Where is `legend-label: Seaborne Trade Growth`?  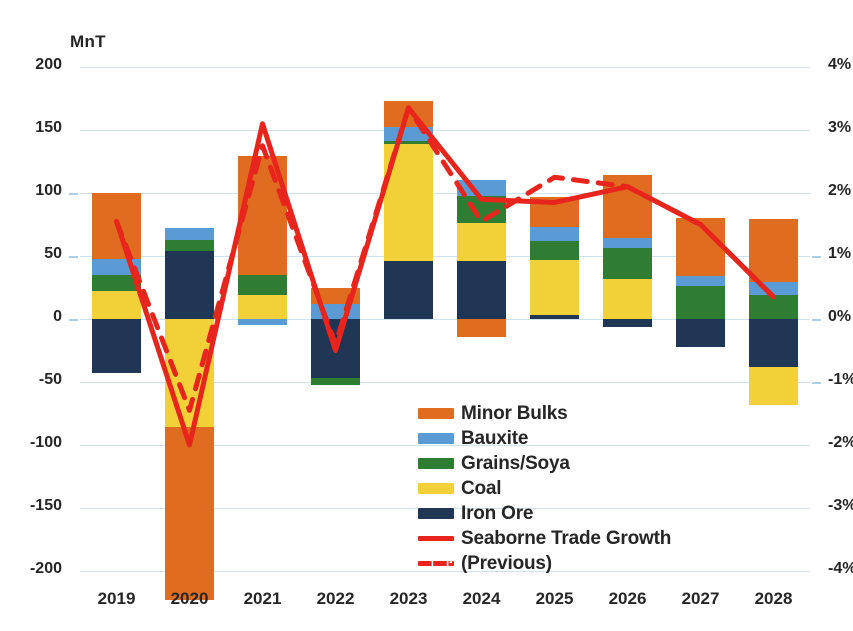
legend-label: Seaborne Trade Growth is located at coordinates (566, 538).